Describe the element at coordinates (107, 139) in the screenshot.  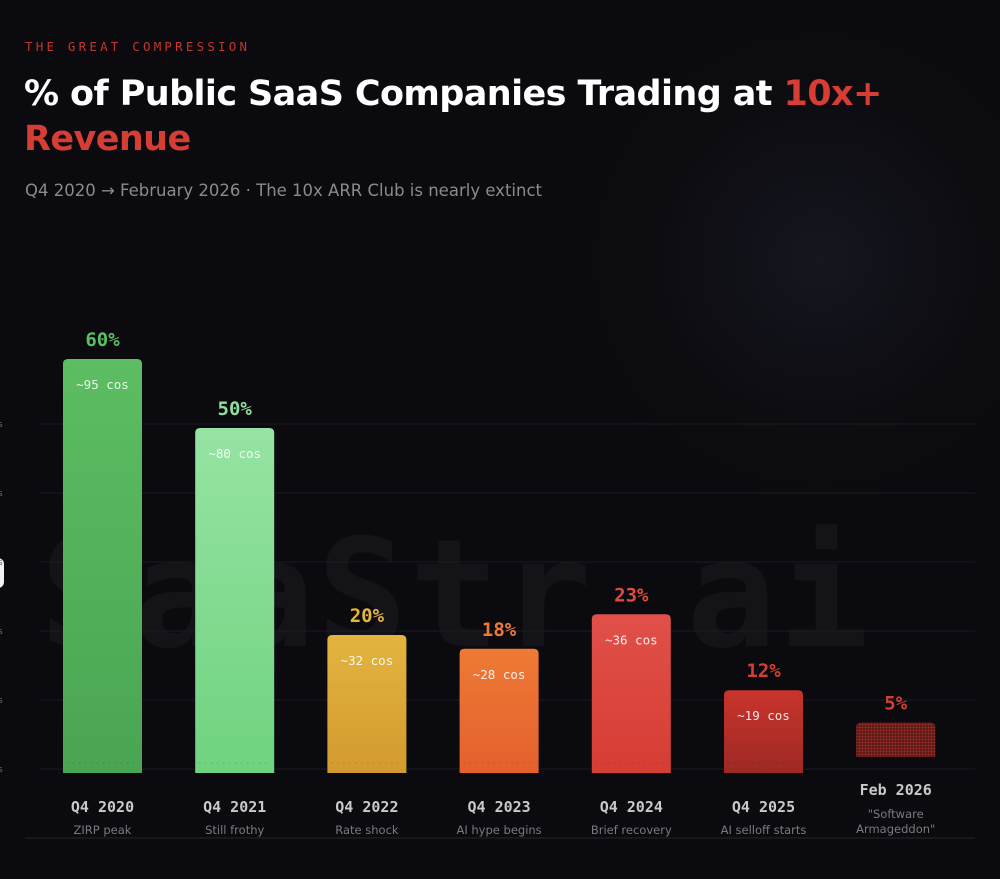
I see `title-accent-revenue: Revenue` at that location.